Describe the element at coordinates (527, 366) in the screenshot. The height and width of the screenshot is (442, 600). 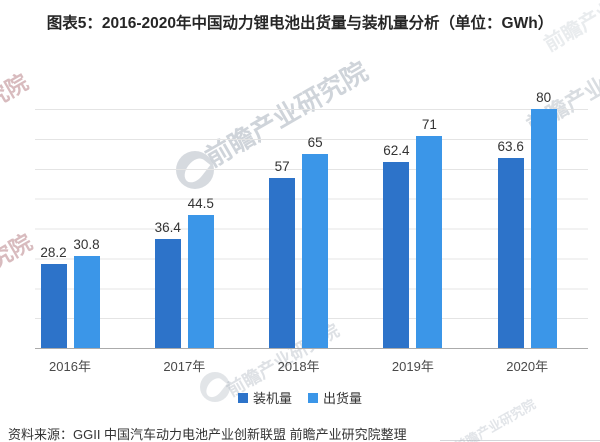
I see `x-axis-tick-label: 2020年` at that location.